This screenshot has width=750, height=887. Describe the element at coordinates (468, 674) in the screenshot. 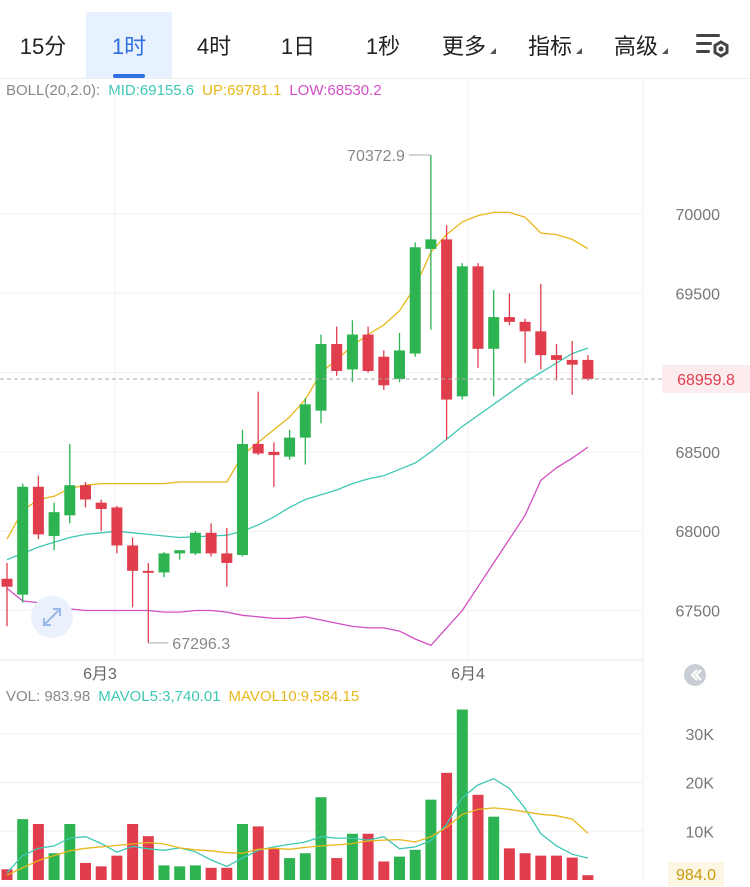

I see `time-tick-label: 6月4` at that location.